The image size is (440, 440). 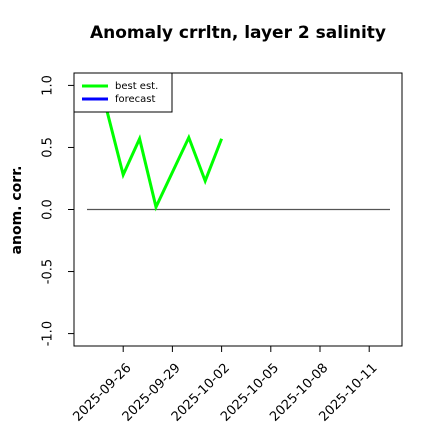 I want to click on legend-label: best est., so click(x=136, y=86).